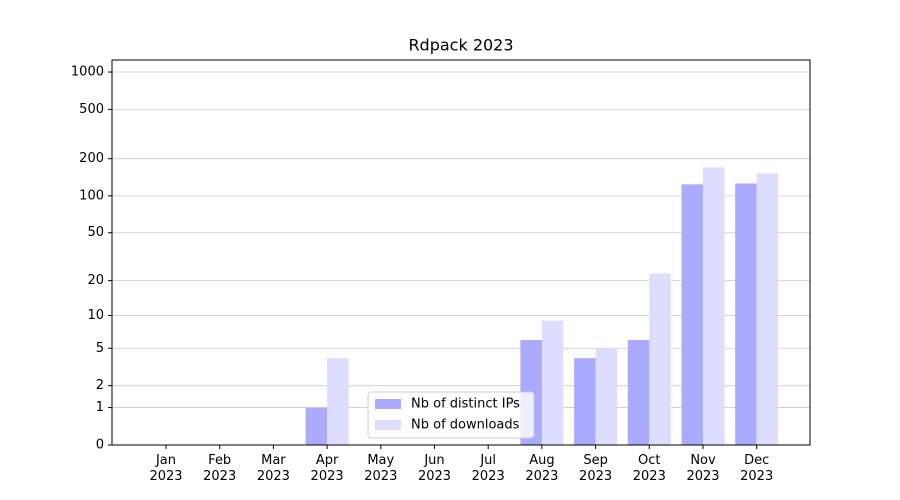 The image size is (900, 500). Describe the element at coordinates (327, 468) in the screenshot. I see `x-tick-label: Apr 2023` at that location.